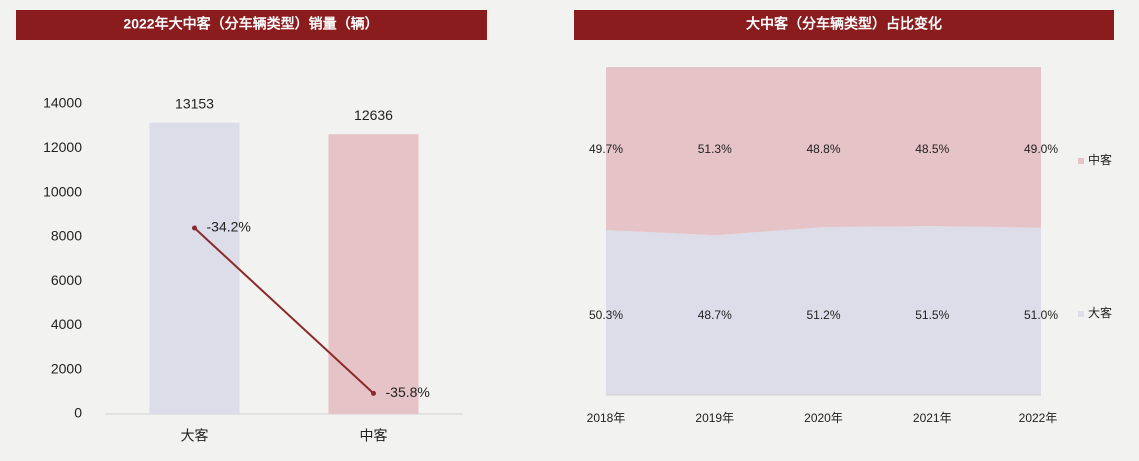 The image size is (1139, 461). What do you see at coordinates (1100, 159) in the screenshot?
I see `legend-label: 中客` at bounding box center [1100, 159].